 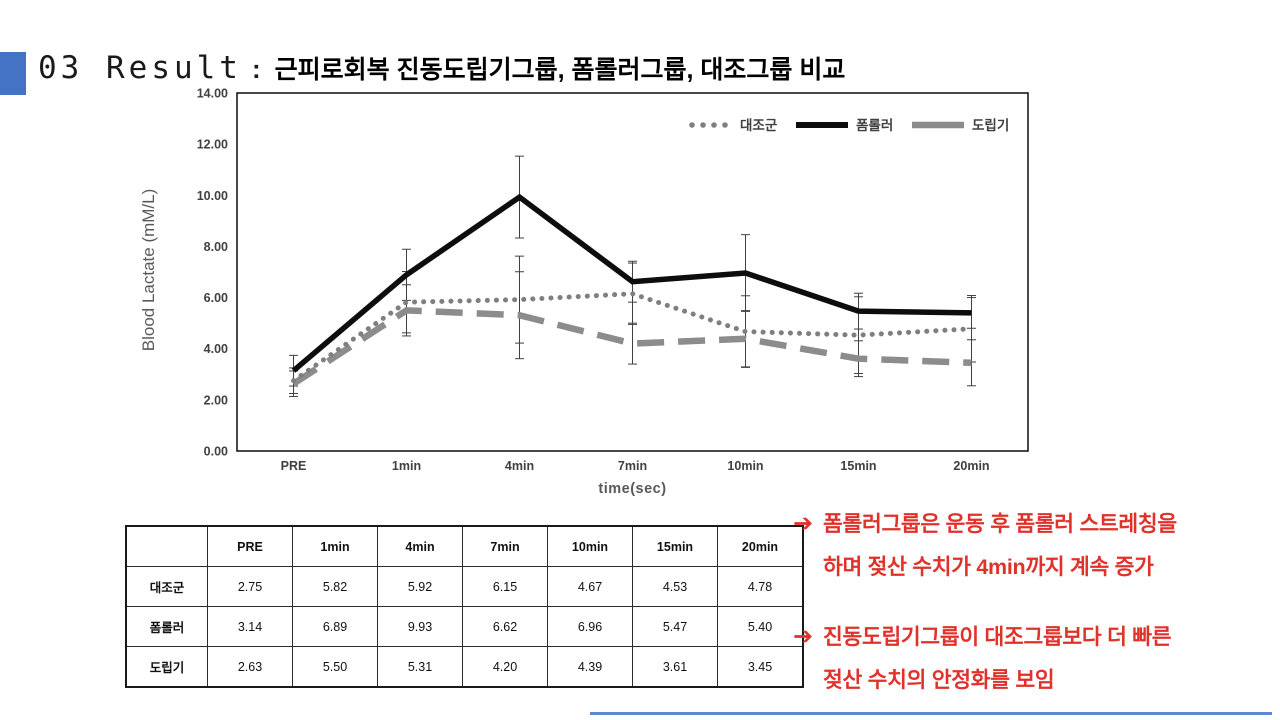 What do you see at coordinates (590, 626) in the screenshot?
I see `table-cell: 6.96` at bounding box center [590, 626].